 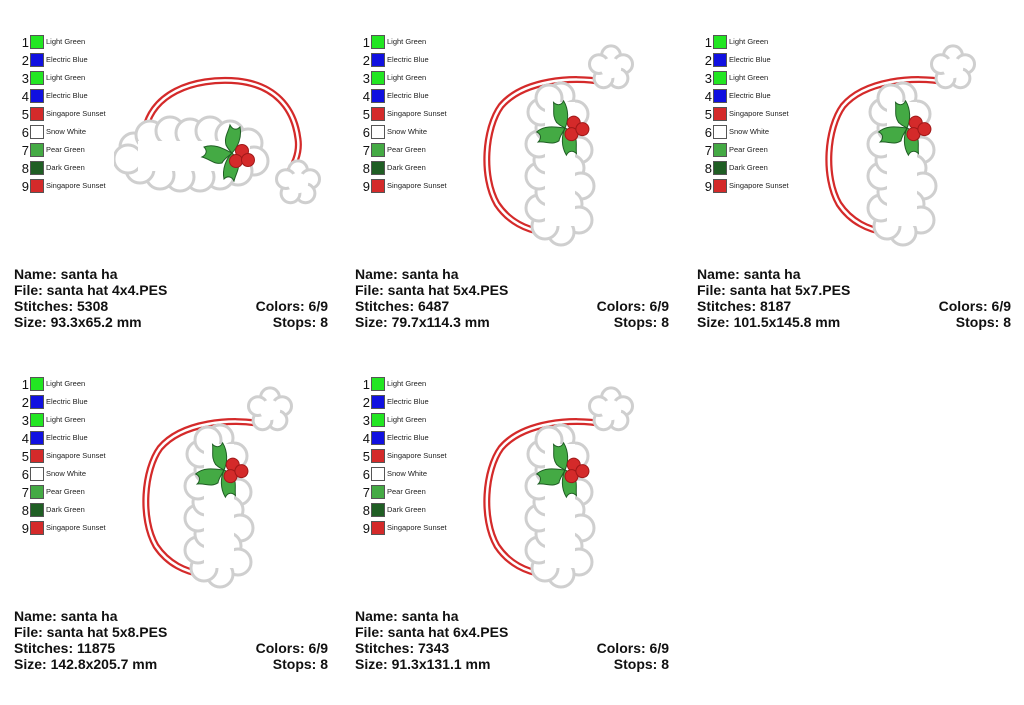 What do you see at coordinates (66, 473) in the screenshot?
I see `palette-color-name: Snow White` at bounding box center [66, 473].